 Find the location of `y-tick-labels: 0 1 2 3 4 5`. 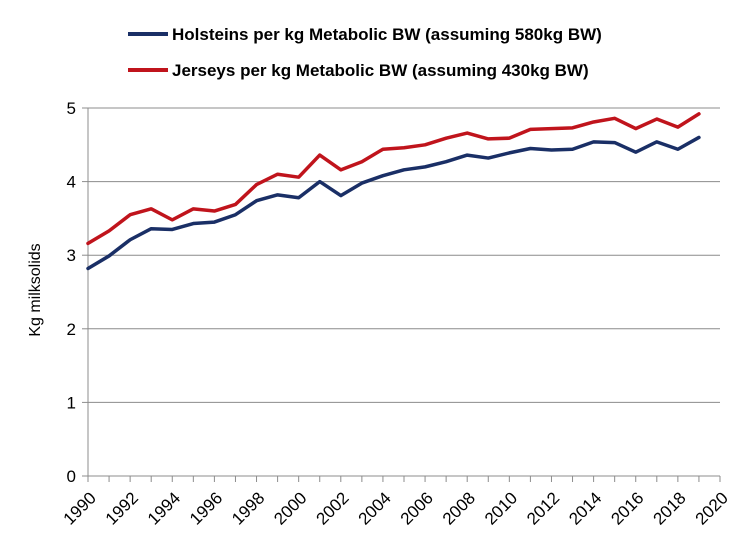

y-tick-labels: 0 1 2 3 4 5 is located at coordinates (71, 292).